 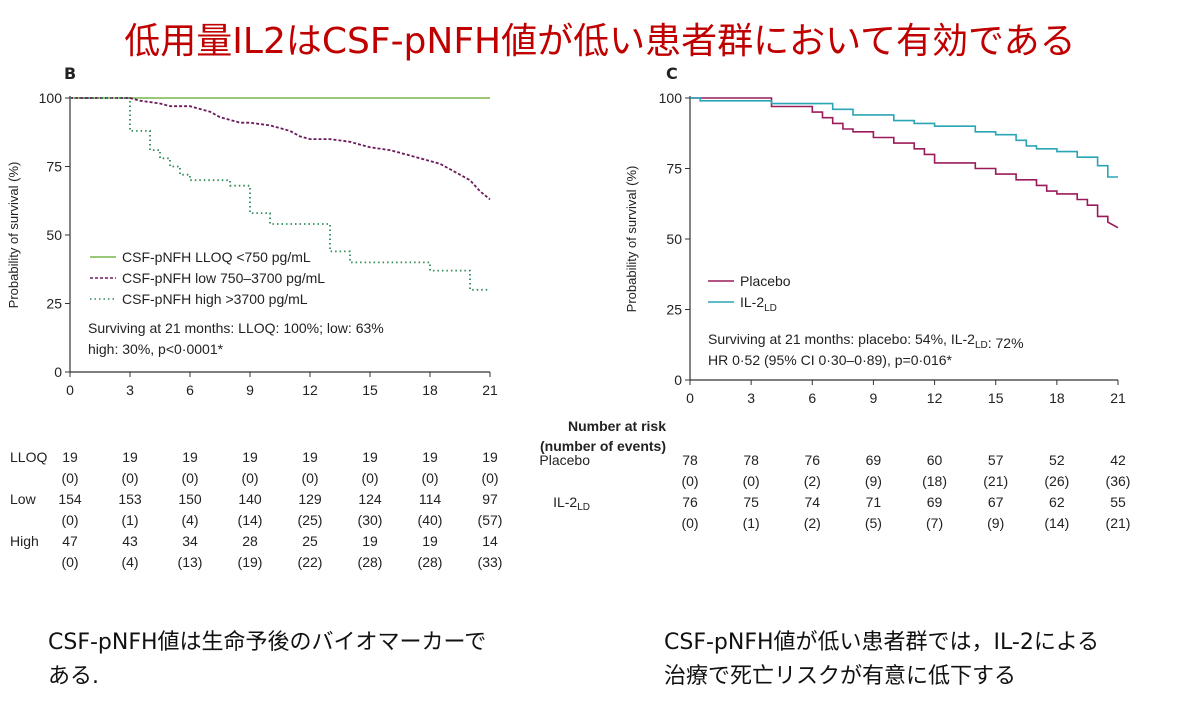 I want to click on panel-b-y-tick-label: 75, so click(x=54, y=167).